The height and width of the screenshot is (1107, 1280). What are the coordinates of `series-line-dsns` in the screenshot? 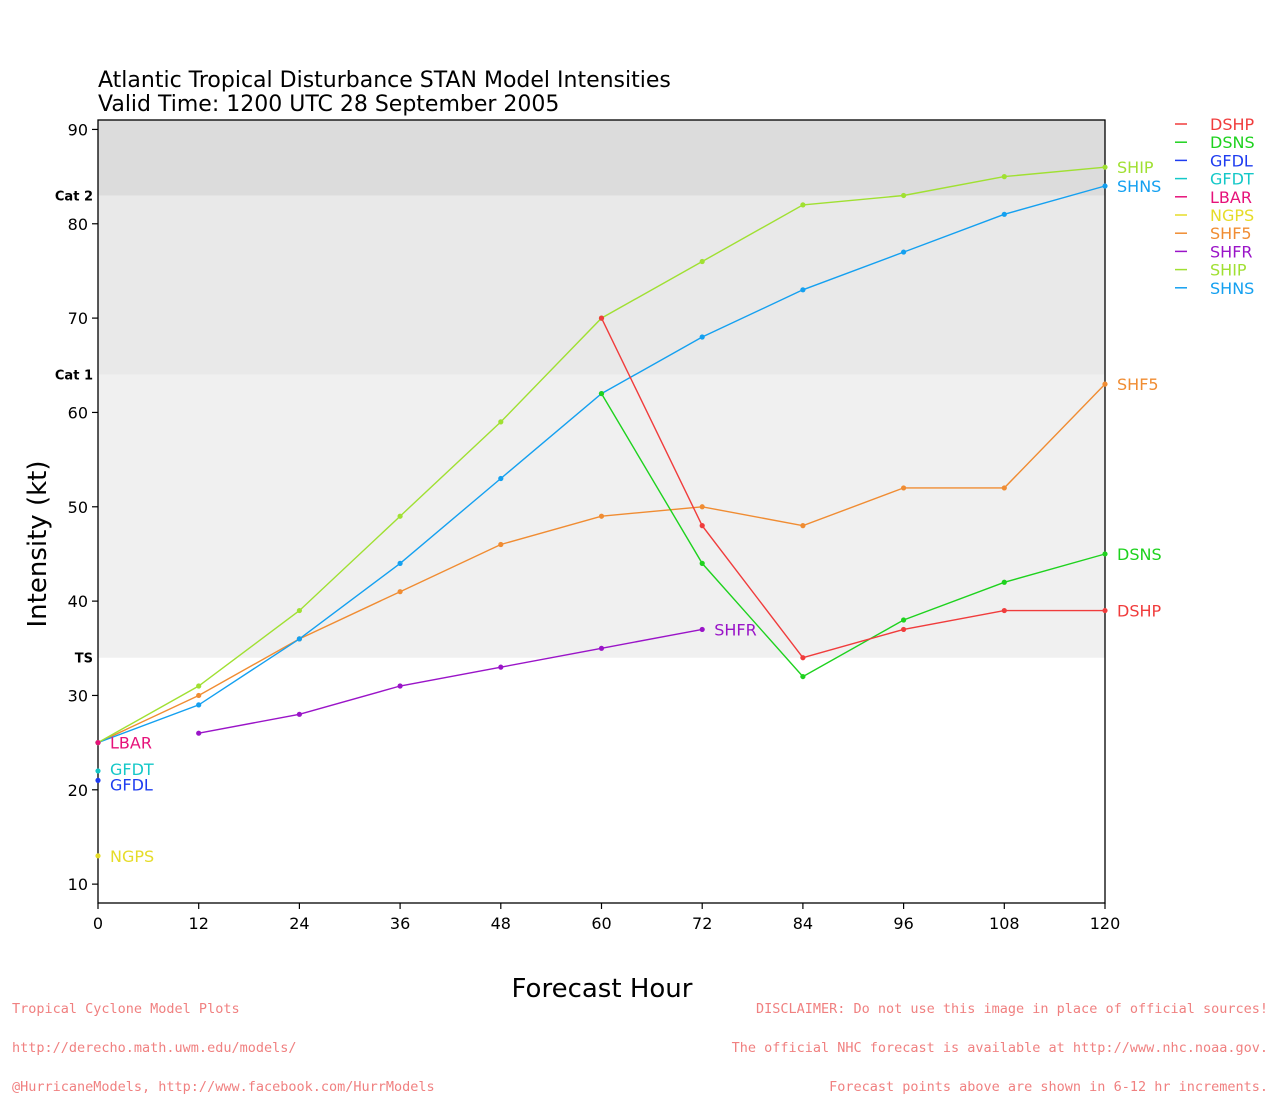 It's located at (853, 535).